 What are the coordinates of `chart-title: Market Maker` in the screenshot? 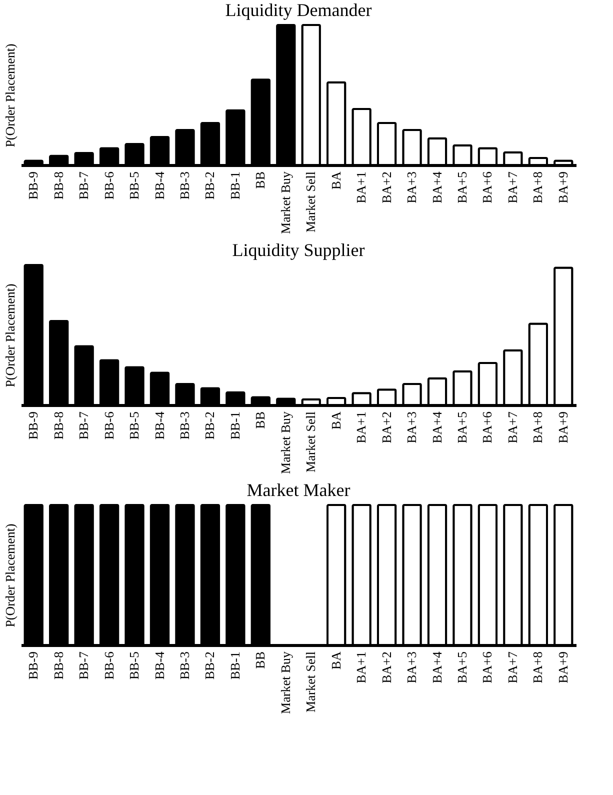 It's located at (298, 490).